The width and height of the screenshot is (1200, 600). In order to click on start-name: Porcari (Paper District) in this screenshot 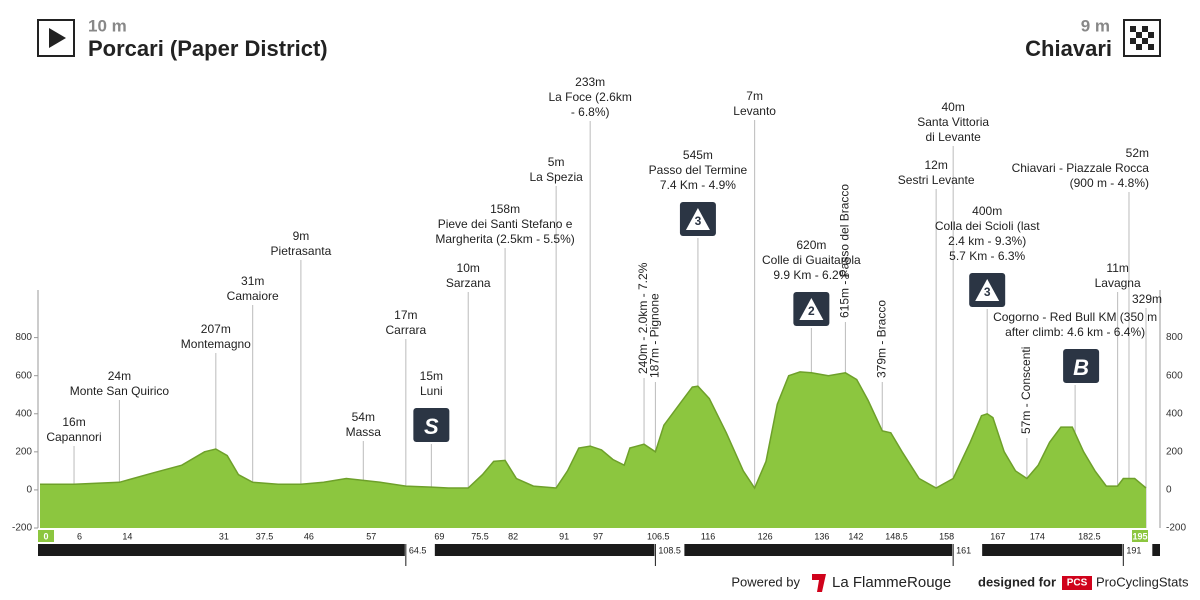, I will do `click(208, 48)`.